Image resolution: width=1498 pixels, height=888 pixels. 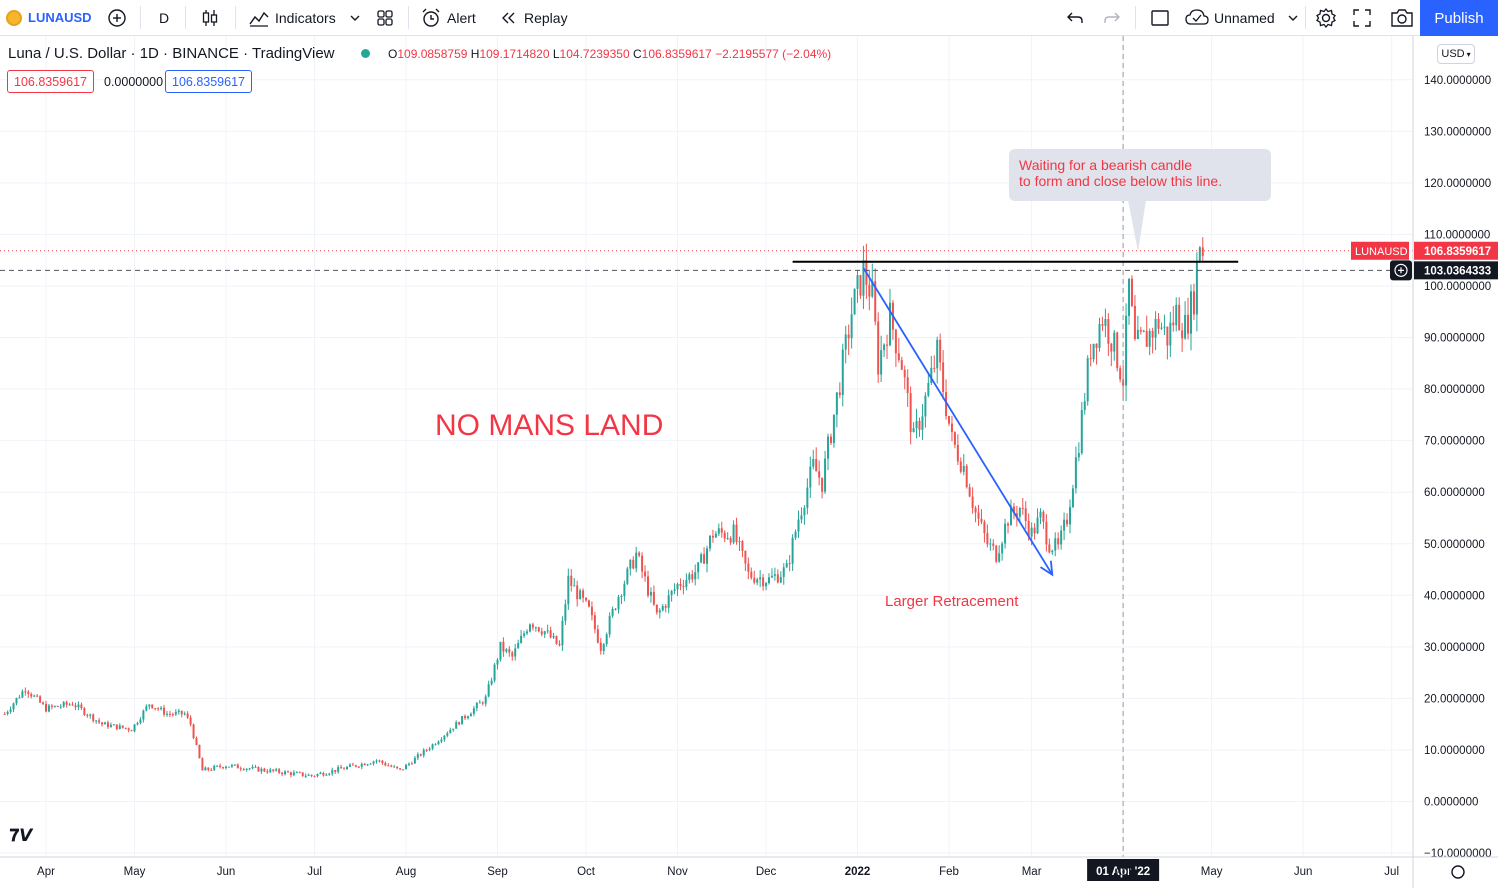 What do you see at coordinates (355, 17) in the screenshot?
I see `indicators-dropdown` at bounding box center [355, 17].